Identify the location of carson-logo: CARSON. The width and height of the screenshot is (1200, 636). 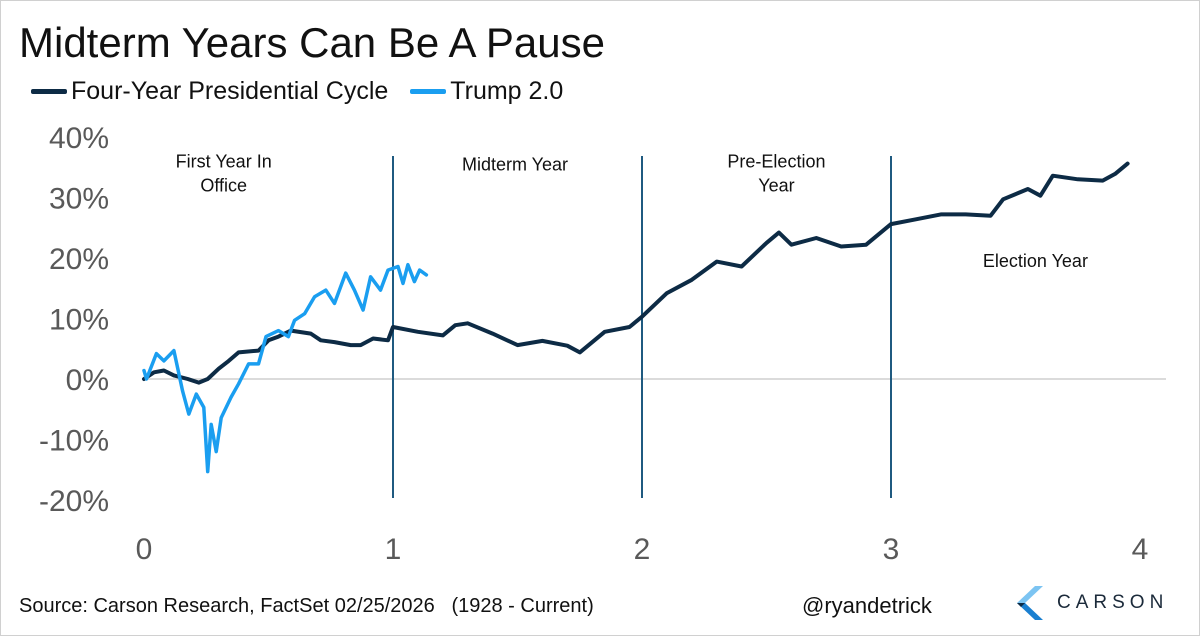
(1090, 603).